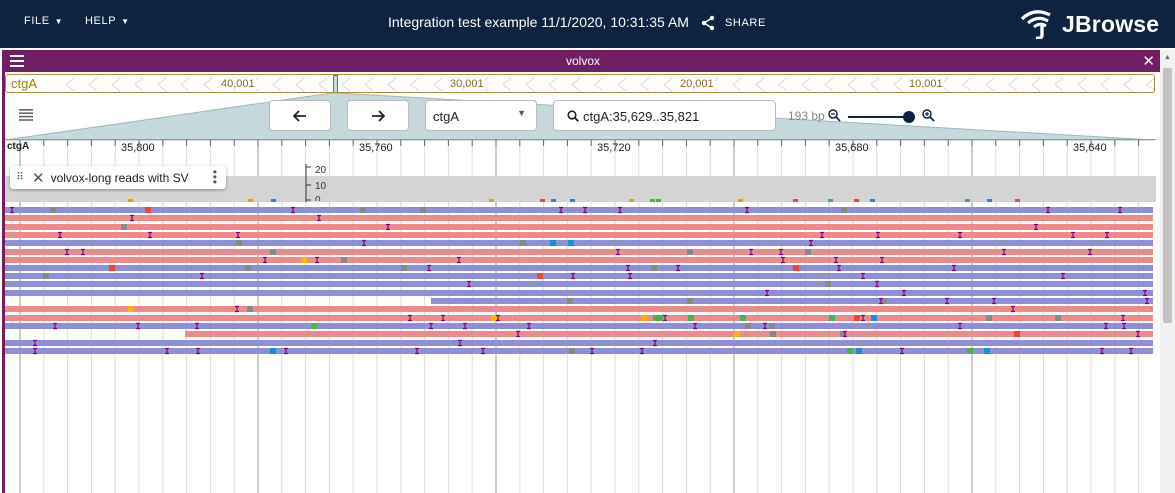  Describe the element at coordinates (300, 115) in the screenshot. I see `pan-left-button` at that location.